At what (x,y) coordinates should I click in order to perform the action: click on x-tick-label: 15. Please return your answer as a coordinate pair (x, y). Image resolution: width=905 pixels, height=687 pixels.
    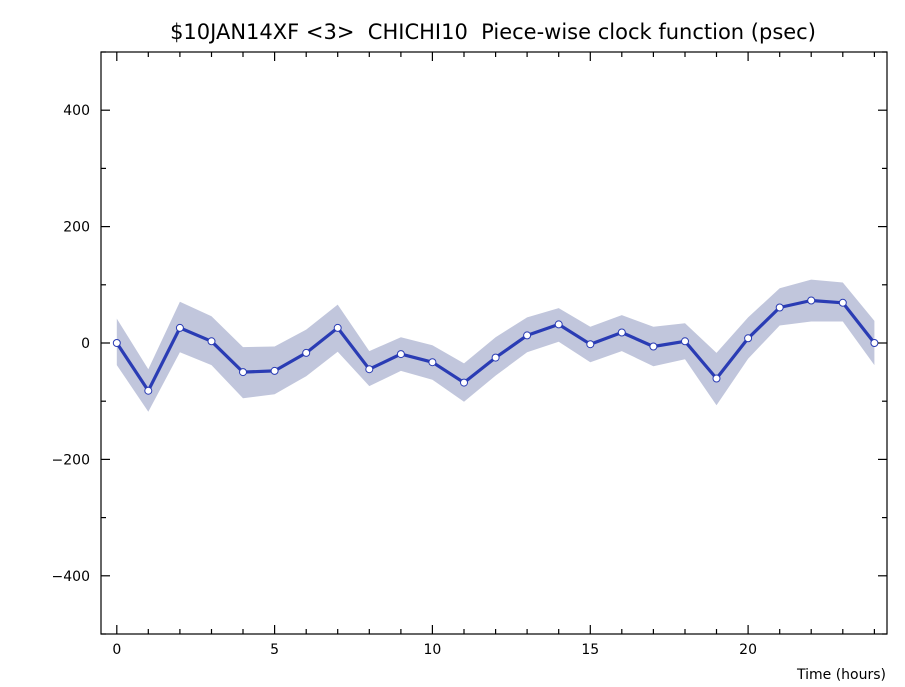
    Looking at the image, I should click on (590, 650).